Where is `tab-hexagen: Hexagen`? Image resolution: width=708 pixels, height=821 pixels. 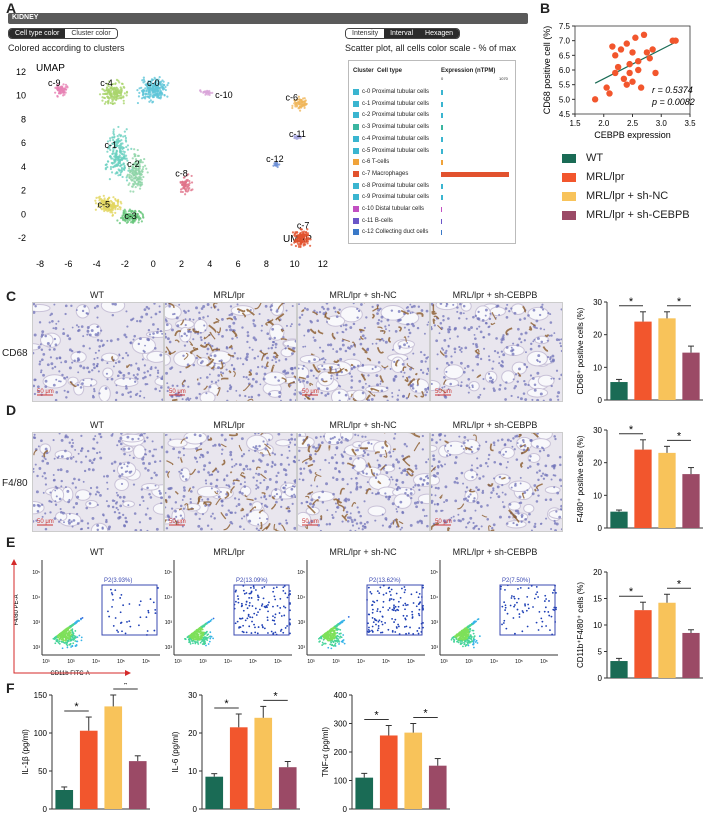 tab-hexagen: Hexagen is located at coordinates (439, 33).